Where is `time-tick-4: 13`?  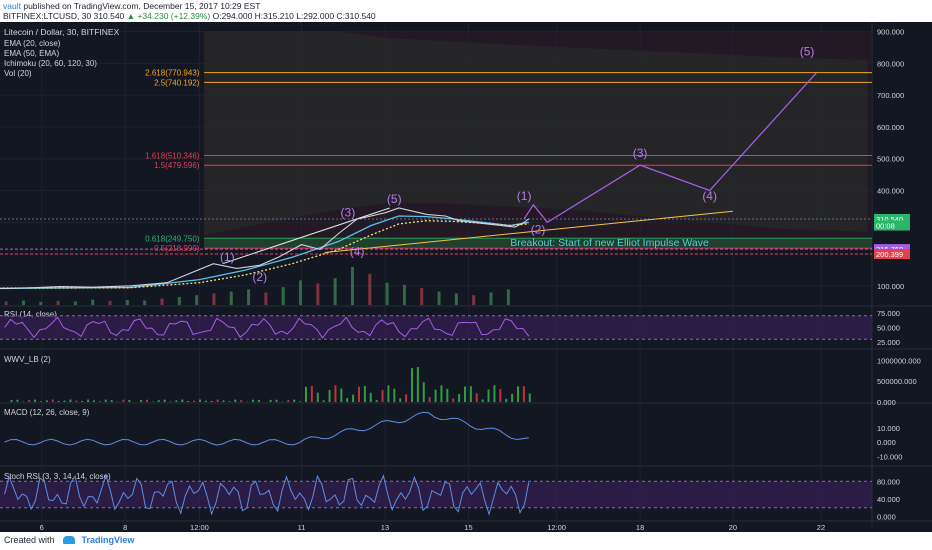
time-tick-4: 13 is located at coordinates (385, 527).